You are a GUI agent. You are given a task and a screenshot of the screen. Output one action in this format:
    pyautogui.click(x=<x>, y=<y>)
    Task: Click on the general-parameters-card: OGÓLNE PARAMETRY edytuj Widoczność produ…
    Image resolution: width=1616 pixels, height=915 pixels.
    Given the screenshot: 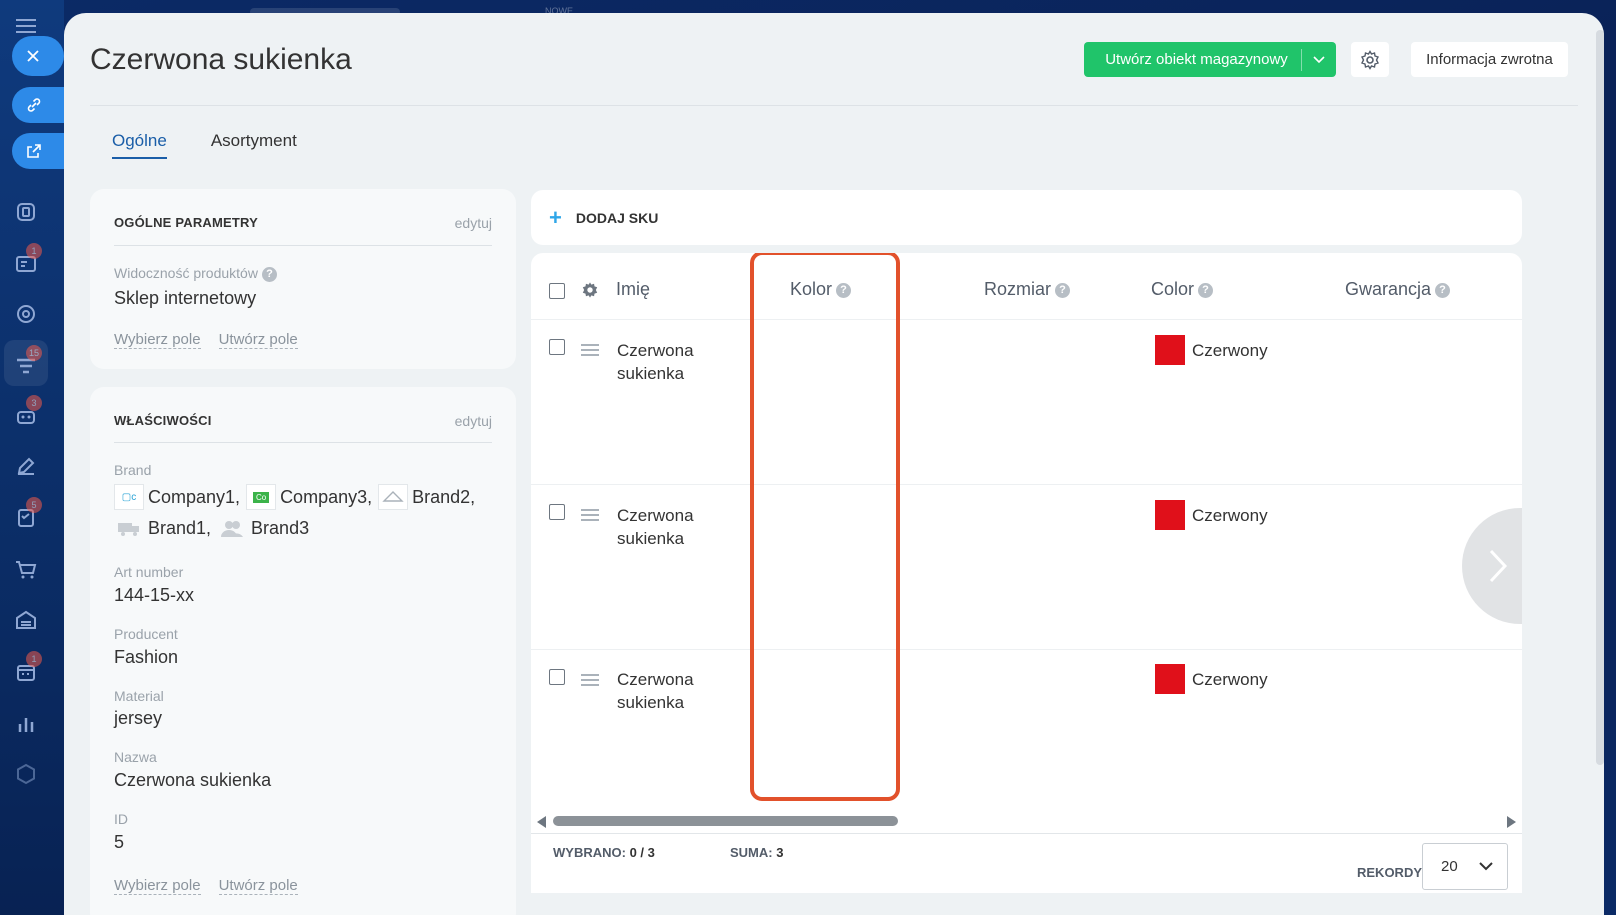 What is the action you would take?
    pyautogui.click(x=303, y=279)
    